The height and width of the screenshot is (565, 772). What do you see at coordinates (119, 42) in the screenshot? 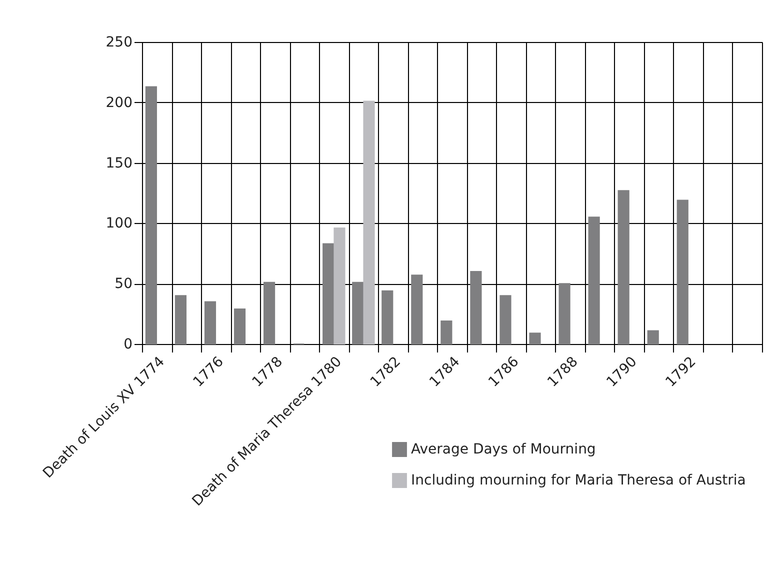
I see `y-tick-label: 250` at bounding box center [119, 42].